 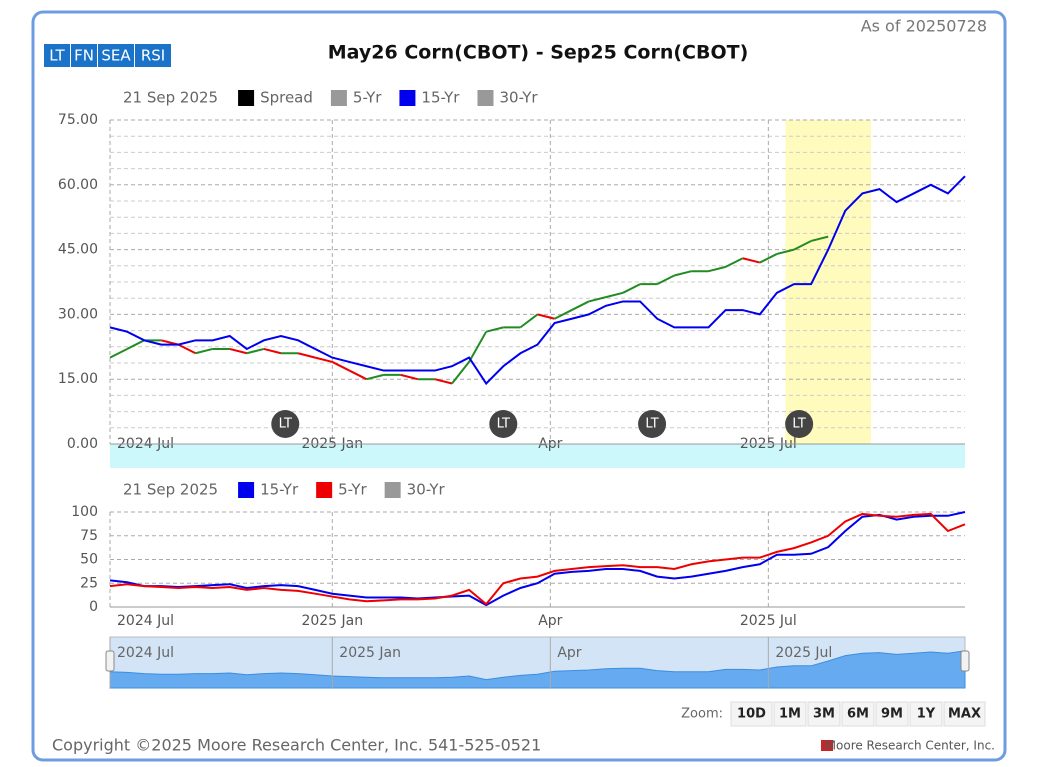 I want to click on y-tick-label: 0, so click(x=93, y=607).